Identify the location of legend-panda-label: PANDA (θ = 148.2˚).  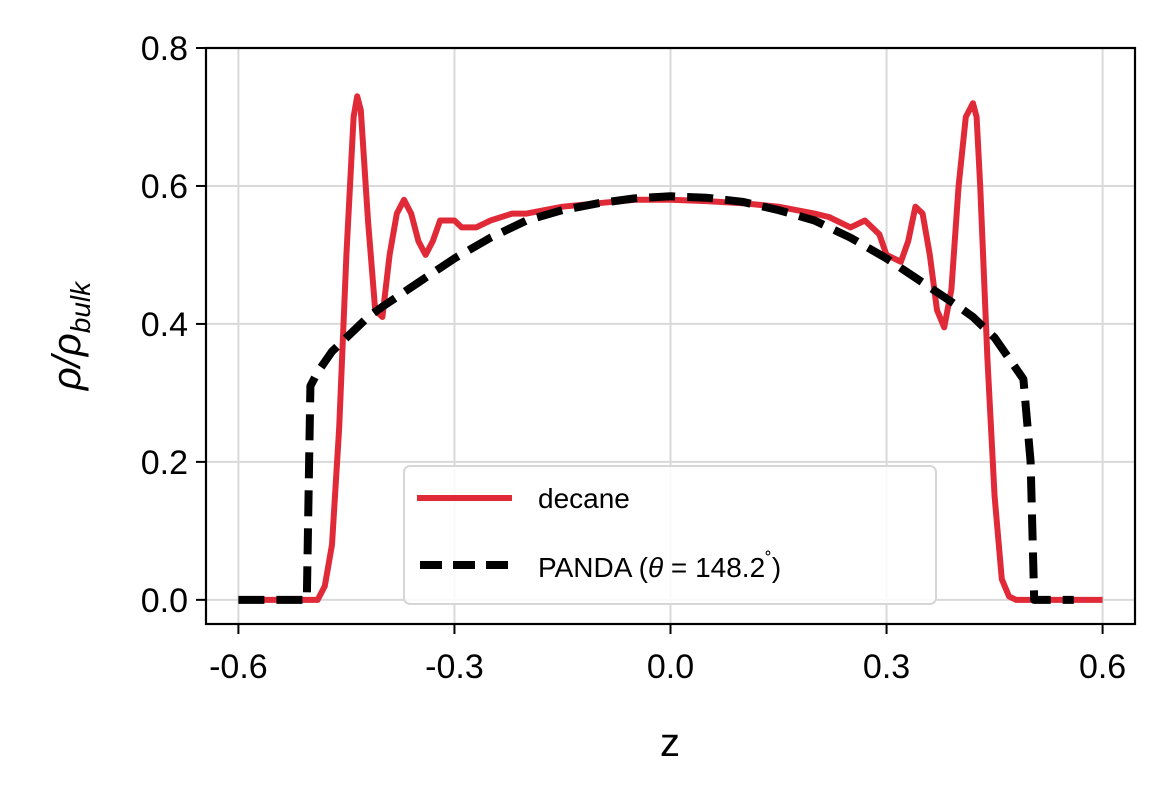
(659, 566).